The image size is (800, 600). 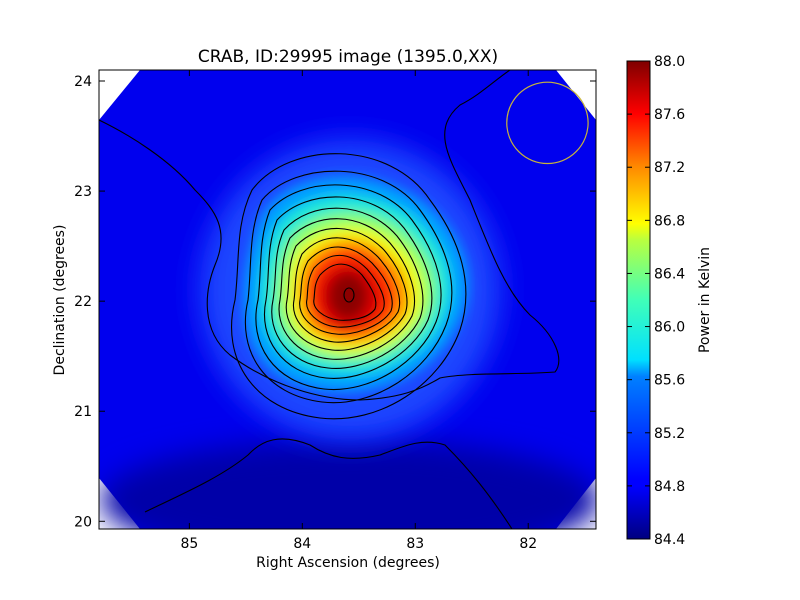 What do you see at coordinates (669, 168) in the screenshot?
I see `colorbar-tick-label: 87.2` at bounding box center [669, 168].